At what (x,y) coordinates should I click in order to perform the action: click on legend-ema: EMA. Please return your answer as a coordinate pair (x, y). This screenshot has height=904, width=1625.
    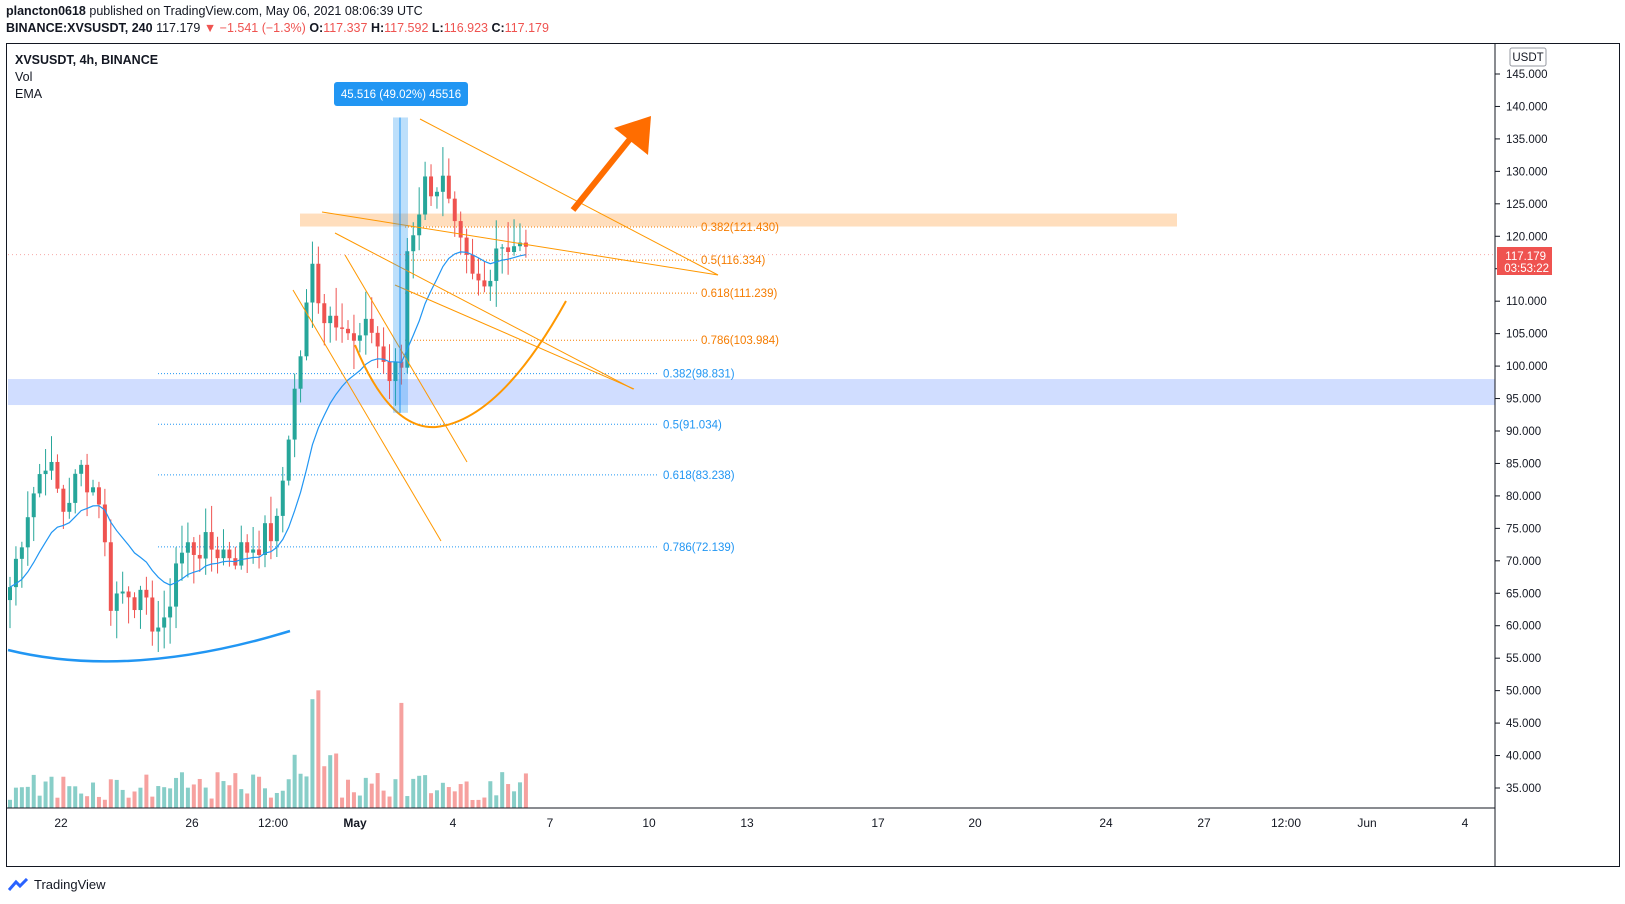
    Looking at the image, I should click on (29, 94).